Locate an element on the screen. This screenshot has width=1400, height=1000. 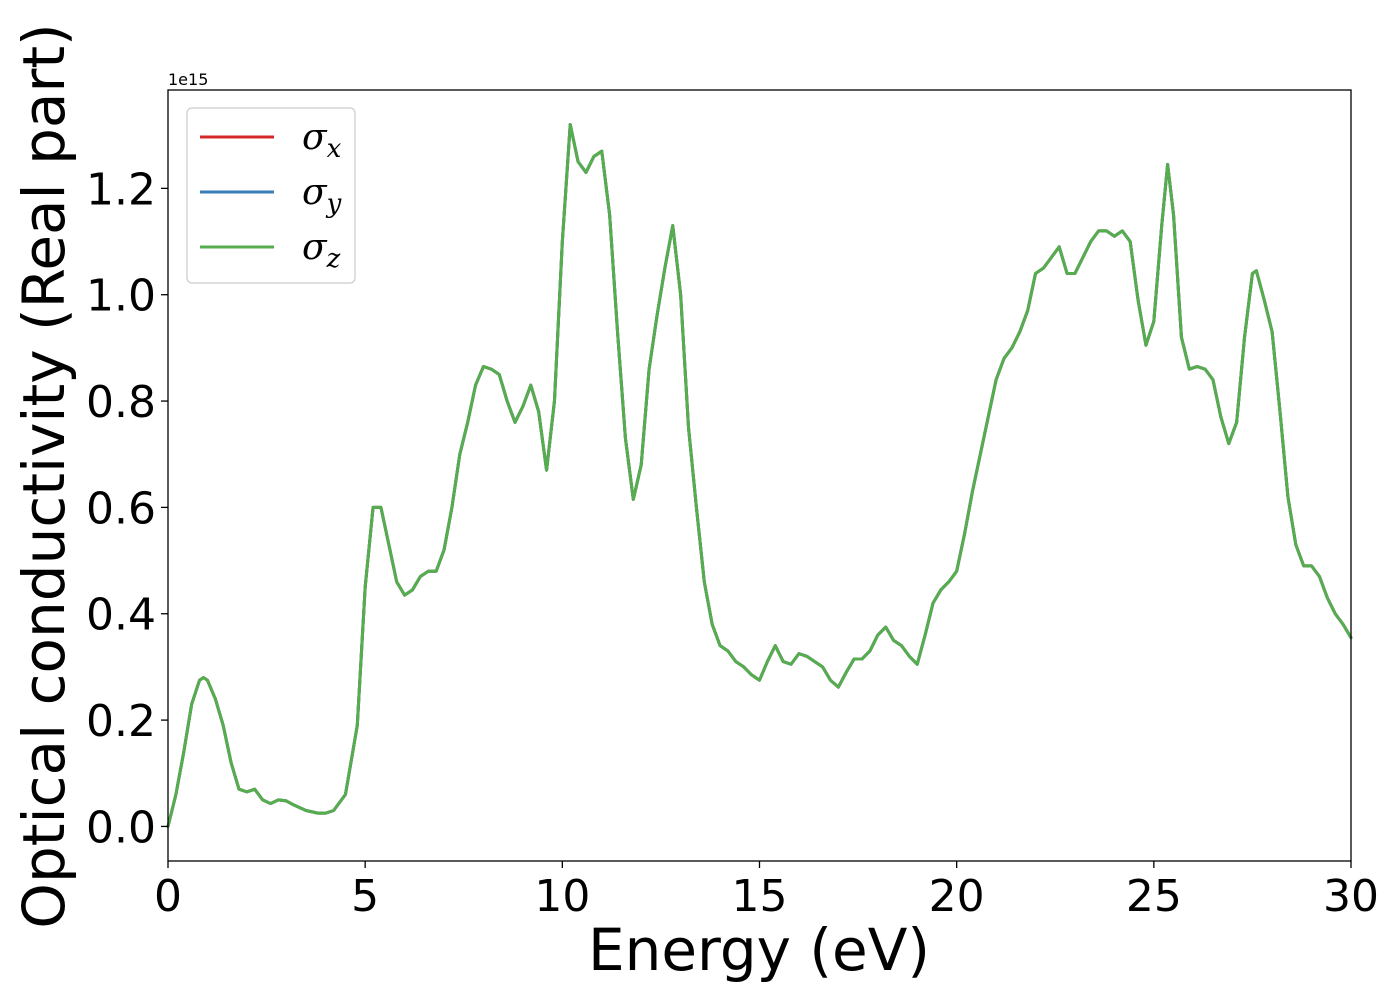
y-axis-ticks: 0.0 0.2 0.4 0.6 0.8 1.0 1.2 is located at coordinates (127, 508).